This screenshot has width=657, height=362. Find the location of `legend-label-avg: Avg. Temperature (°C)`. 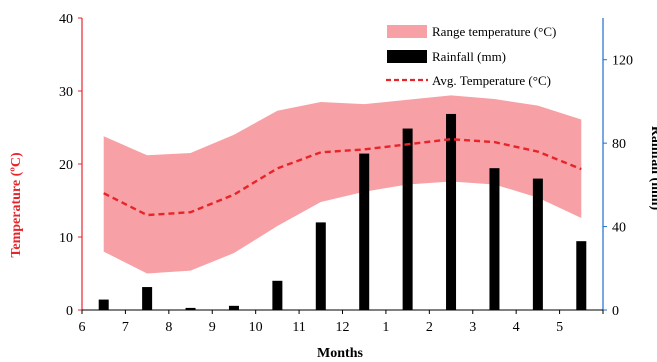

legend-label-avg: Avg. Temperature (°C) is located at coordinates (491, 80).